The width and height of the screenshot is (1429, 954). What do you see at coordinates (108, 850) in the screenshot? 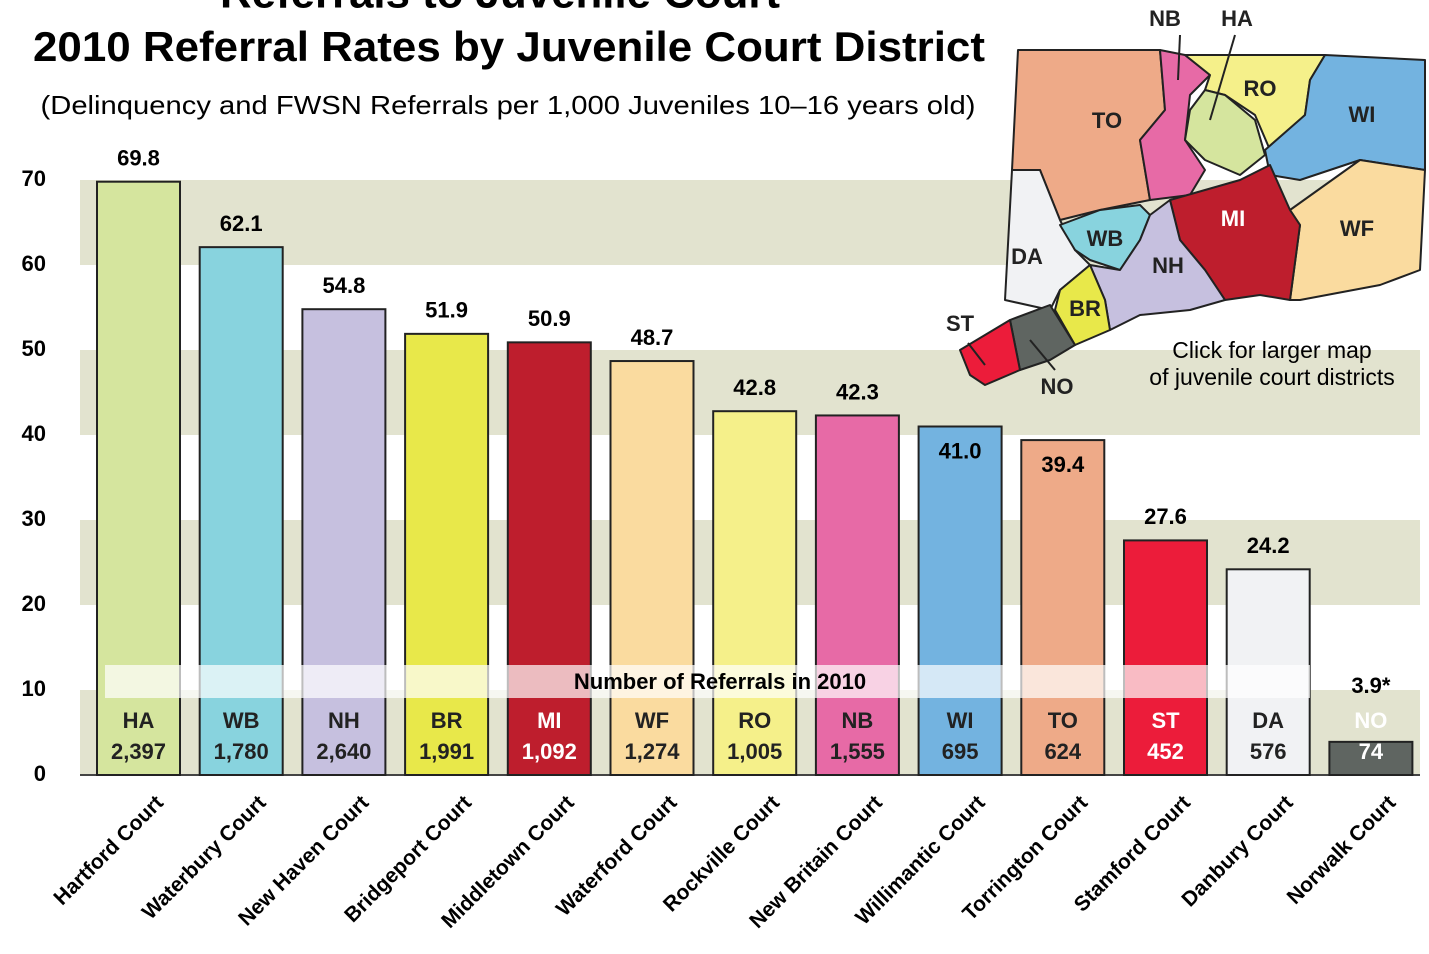
I see `x-tick-label: Hartford Court` at bounding box center [108, 850].